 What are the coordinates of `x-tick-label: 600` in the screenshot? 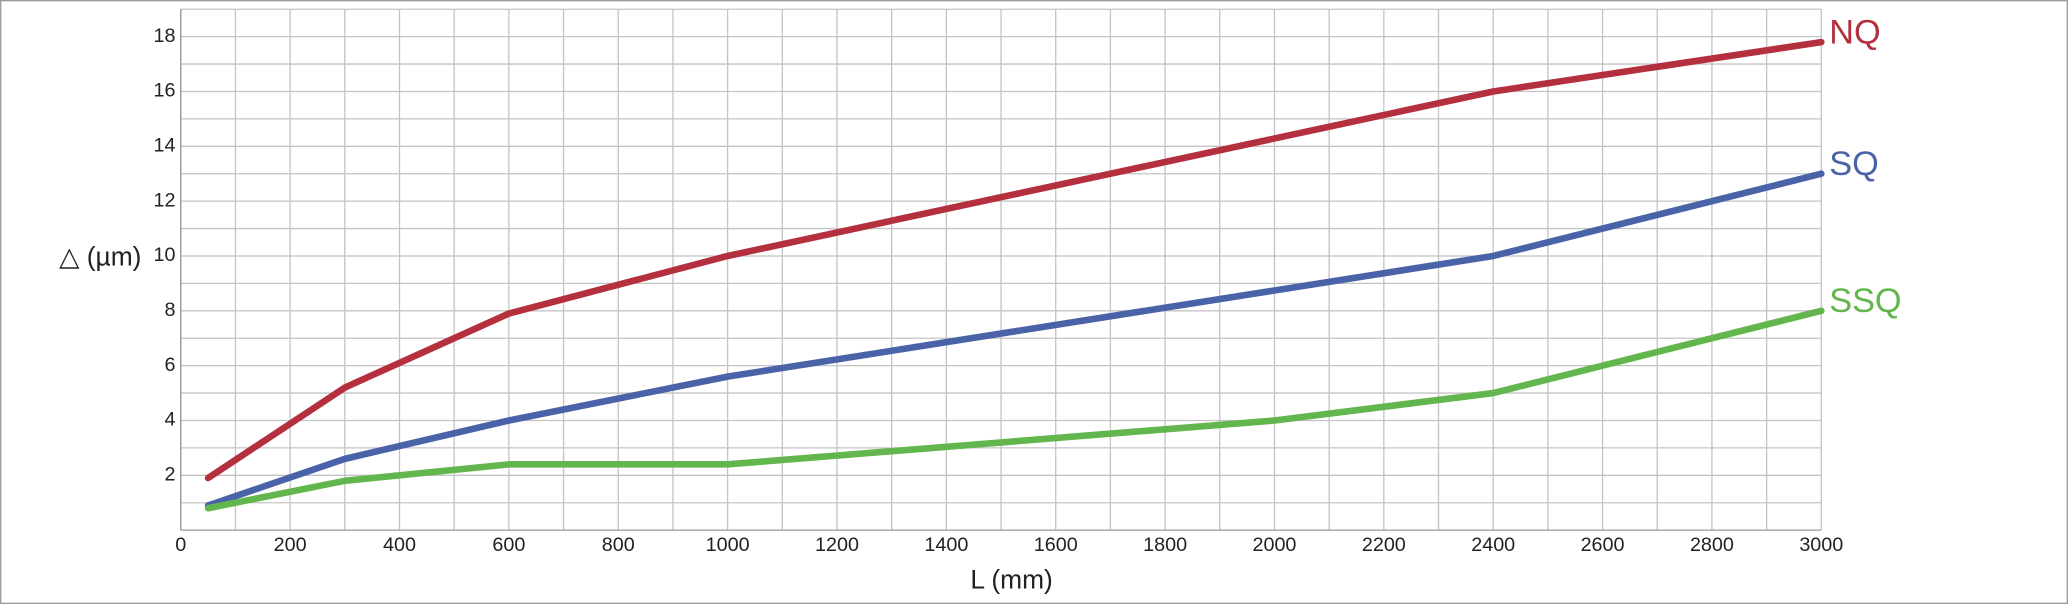 It's located at (508, 545).